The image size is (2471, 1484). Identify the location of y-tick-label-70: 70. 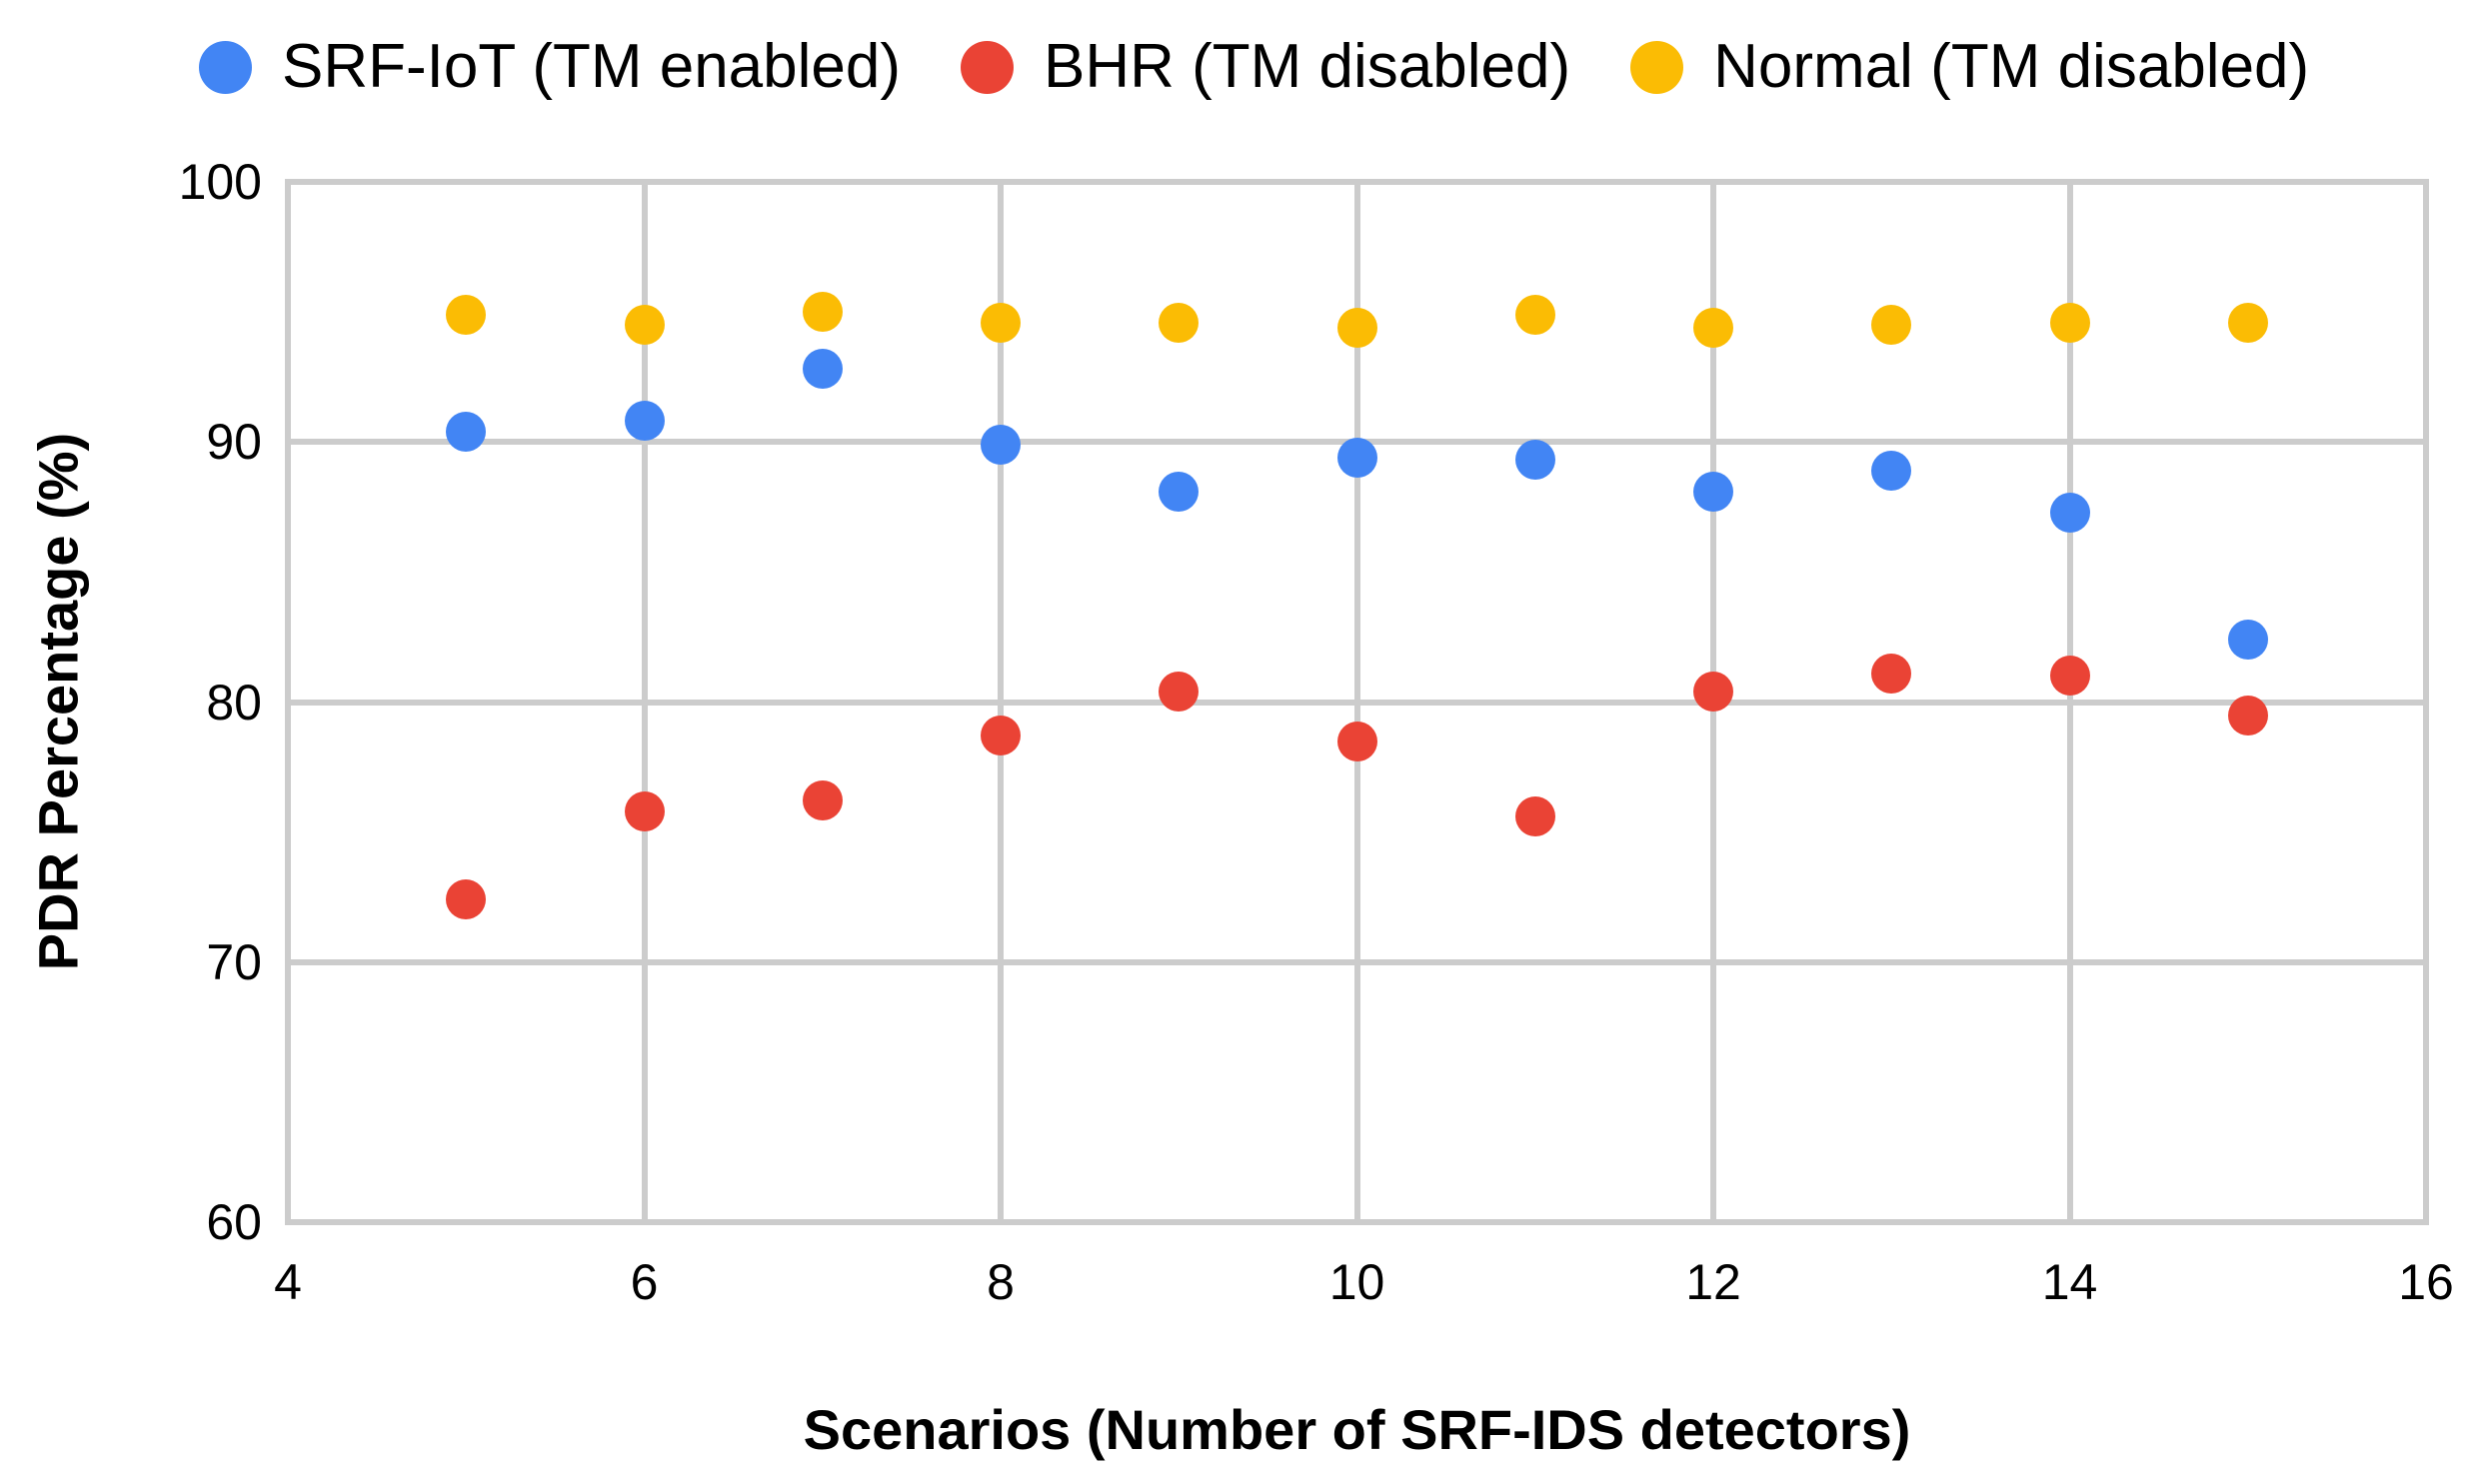
(234, 961).